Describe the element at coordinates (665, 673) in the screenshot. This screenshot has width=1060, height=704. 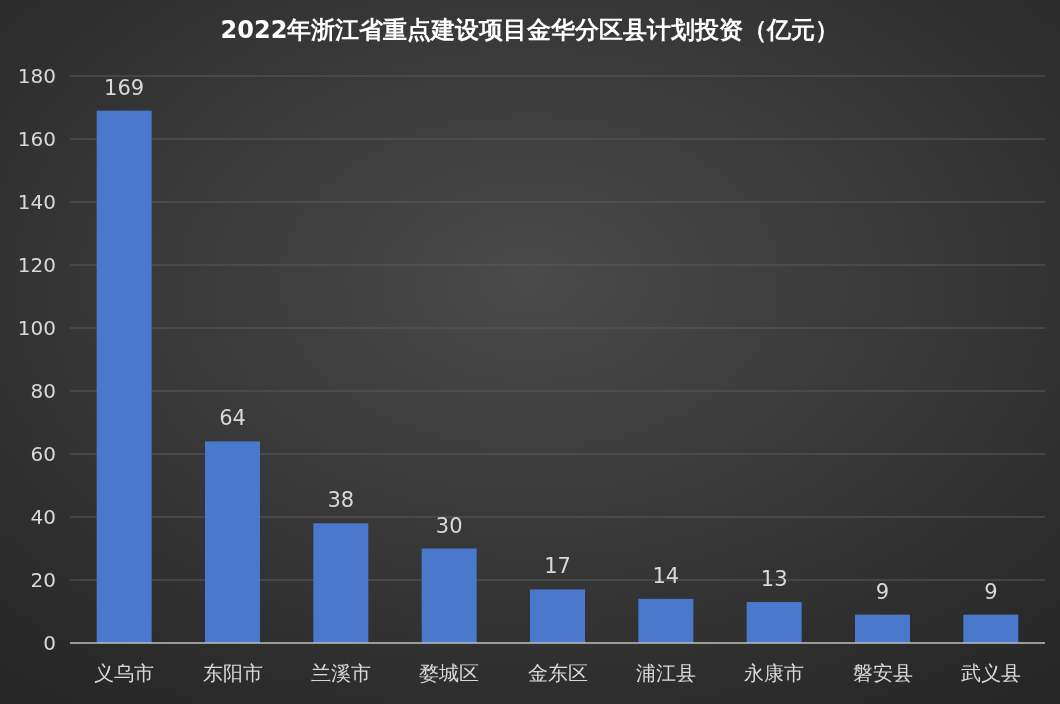
I see `x-tick-label: 浦江县` at that location.